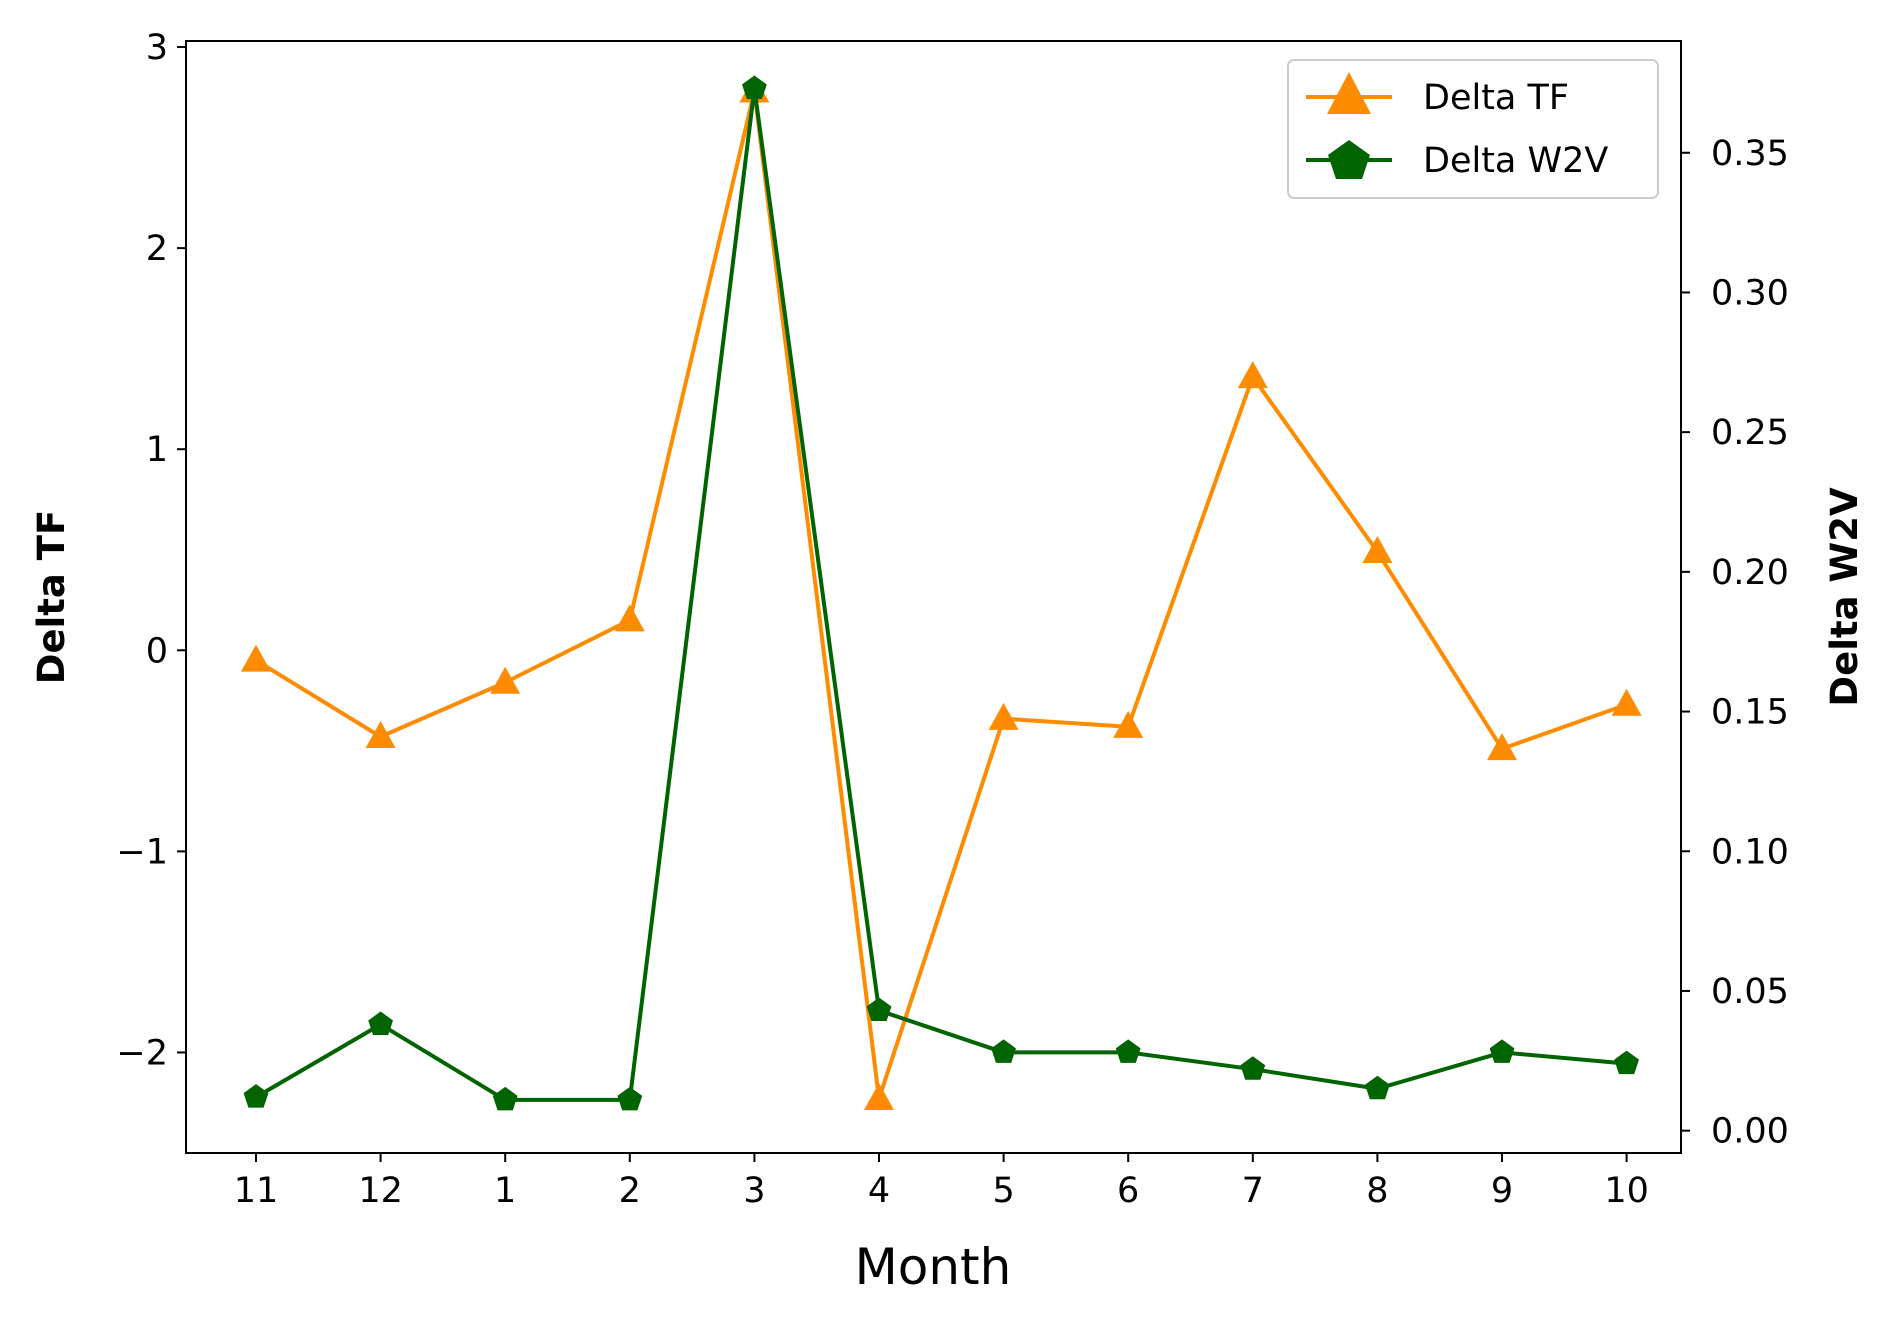  Describe the element at coordinates (1844, 597) in the screenshot. I see `right-y-axis-label: Delta W2V` at that location.